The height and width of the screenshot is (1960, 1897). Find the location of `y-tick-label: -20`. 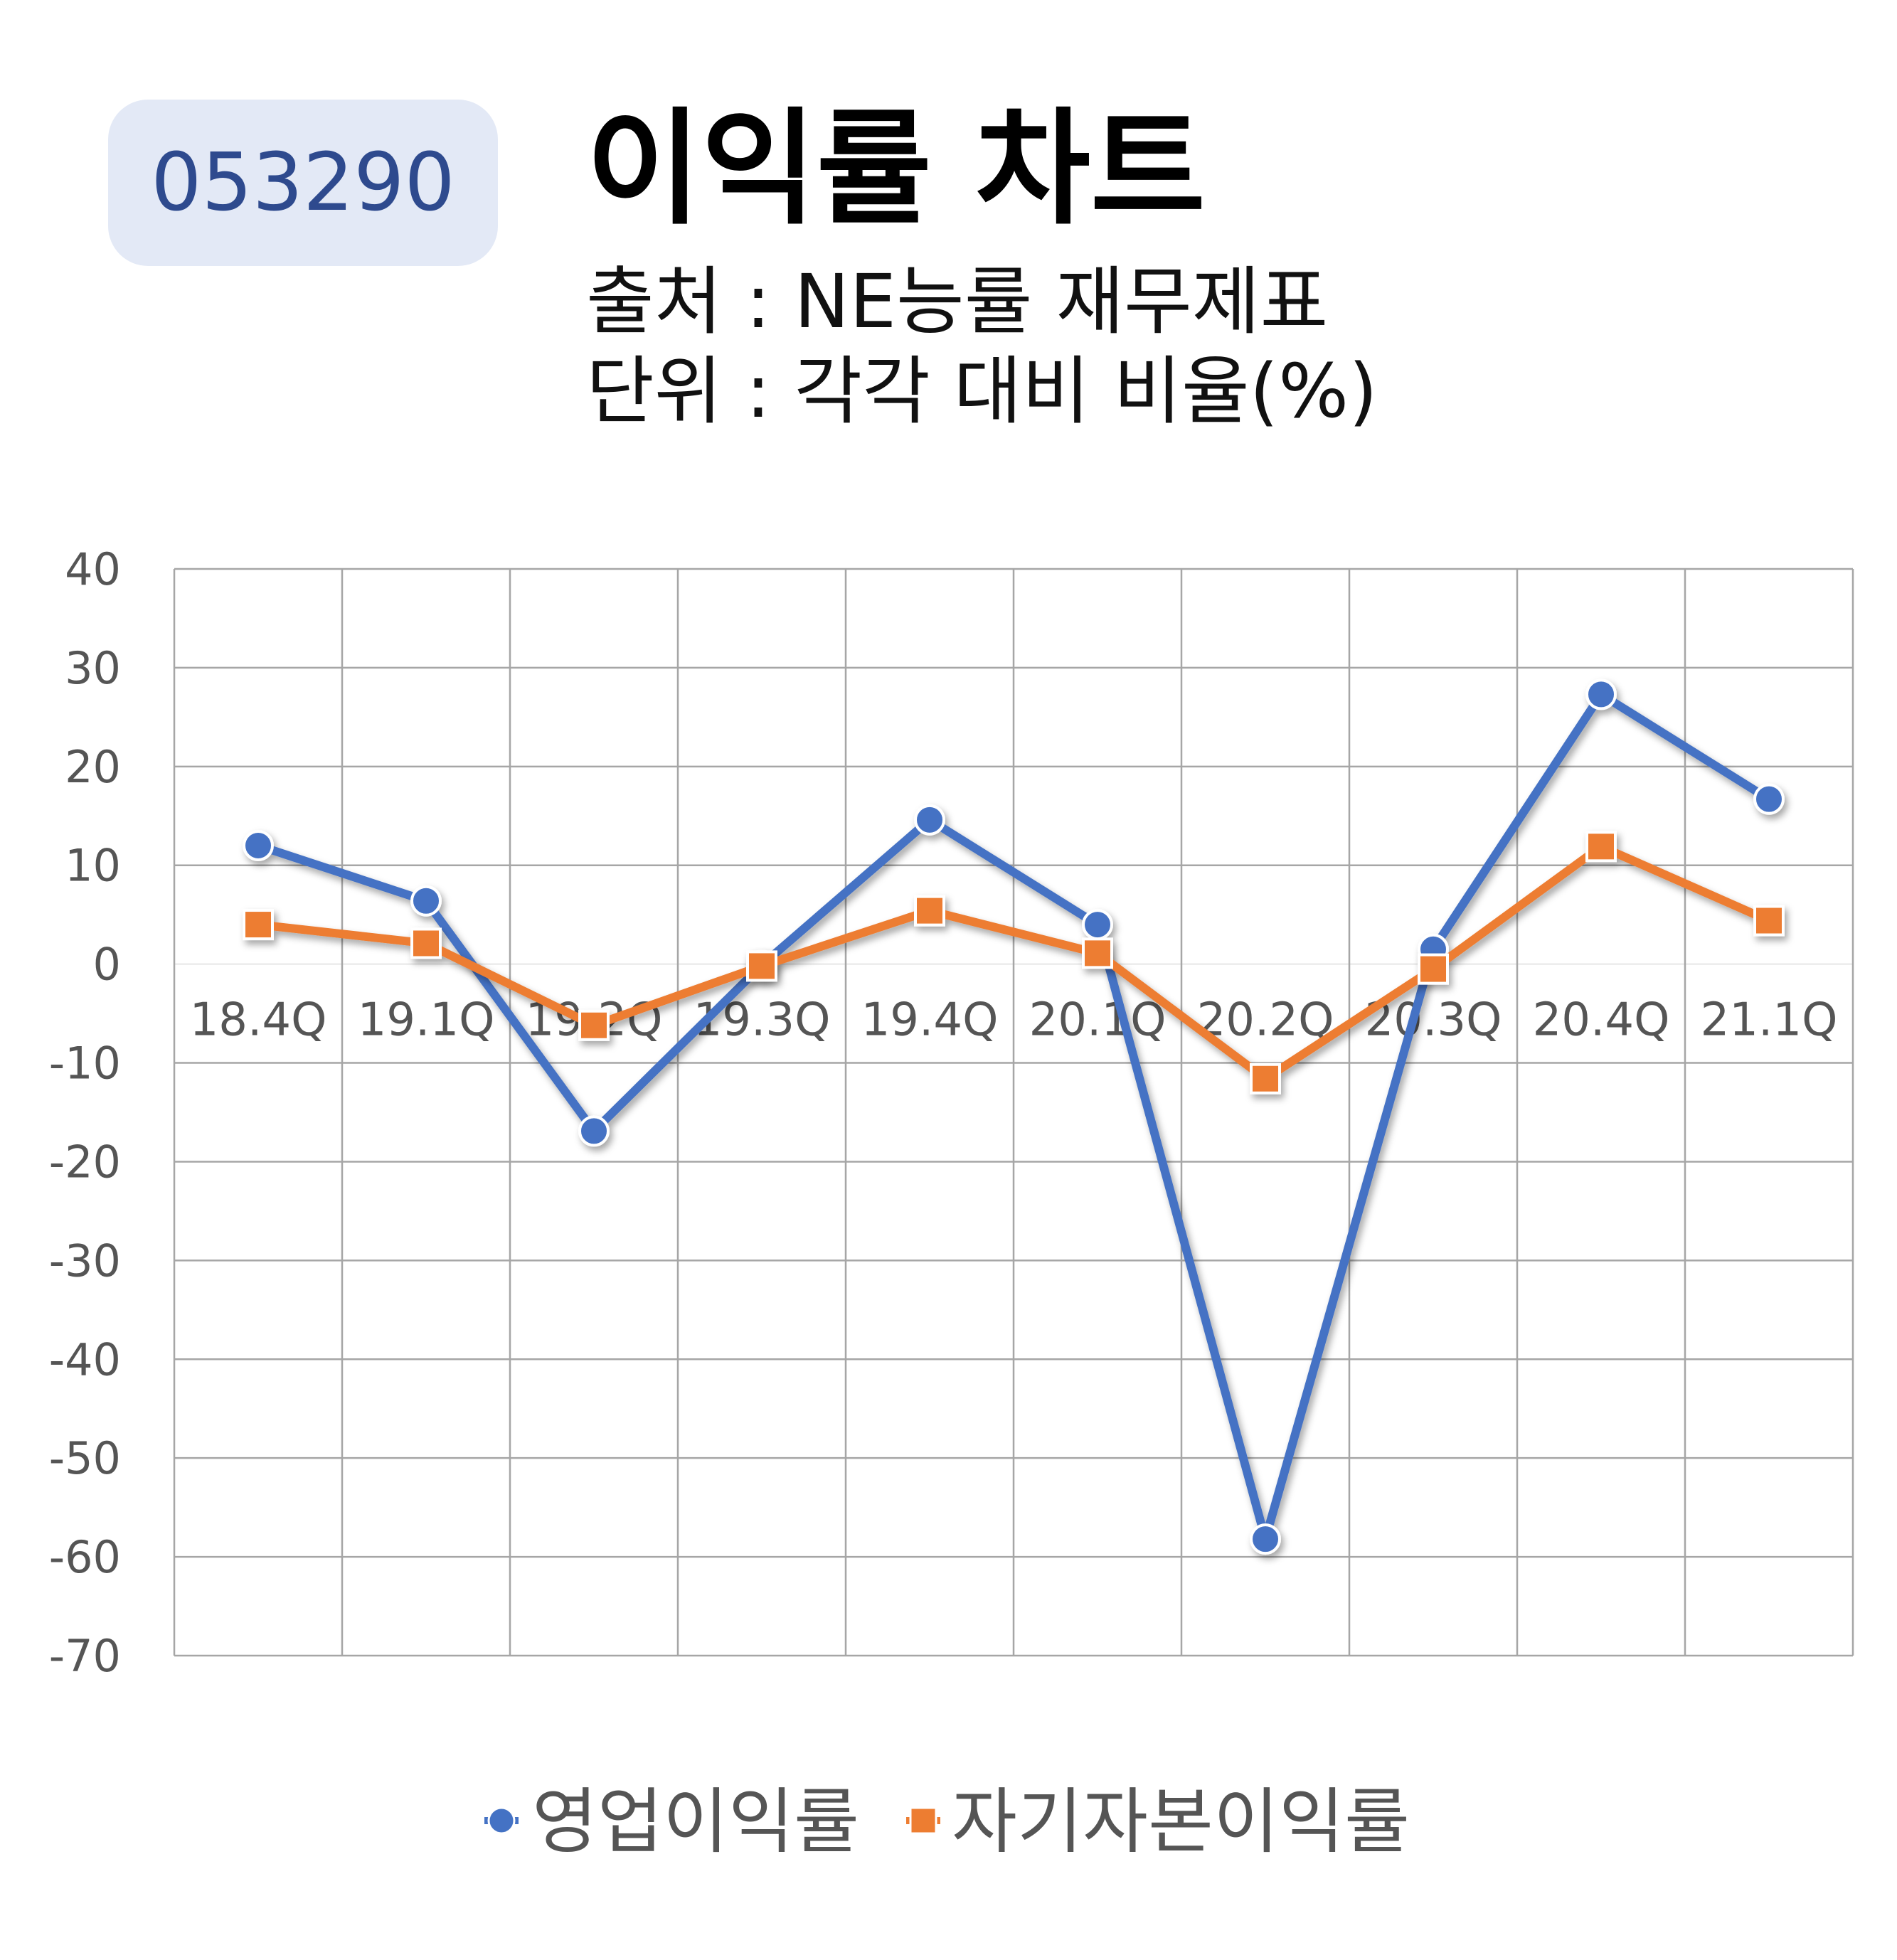

y-tick-label: -20 is located at coordinates (85, 1162).